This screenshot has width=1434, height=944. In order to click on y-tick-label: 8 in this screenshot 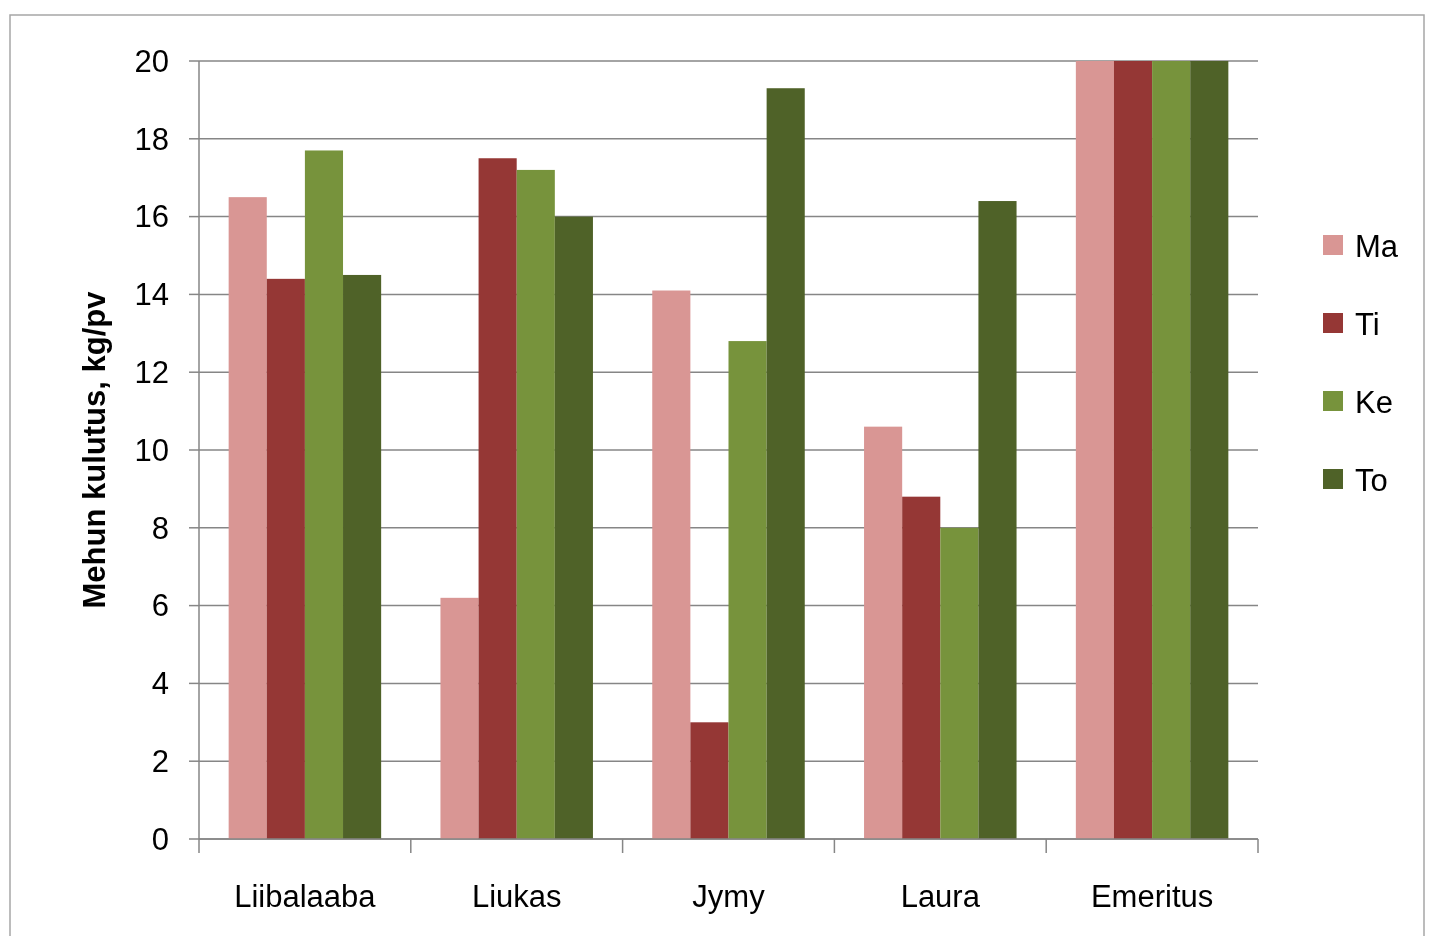, I will do `click(160, 528)`.